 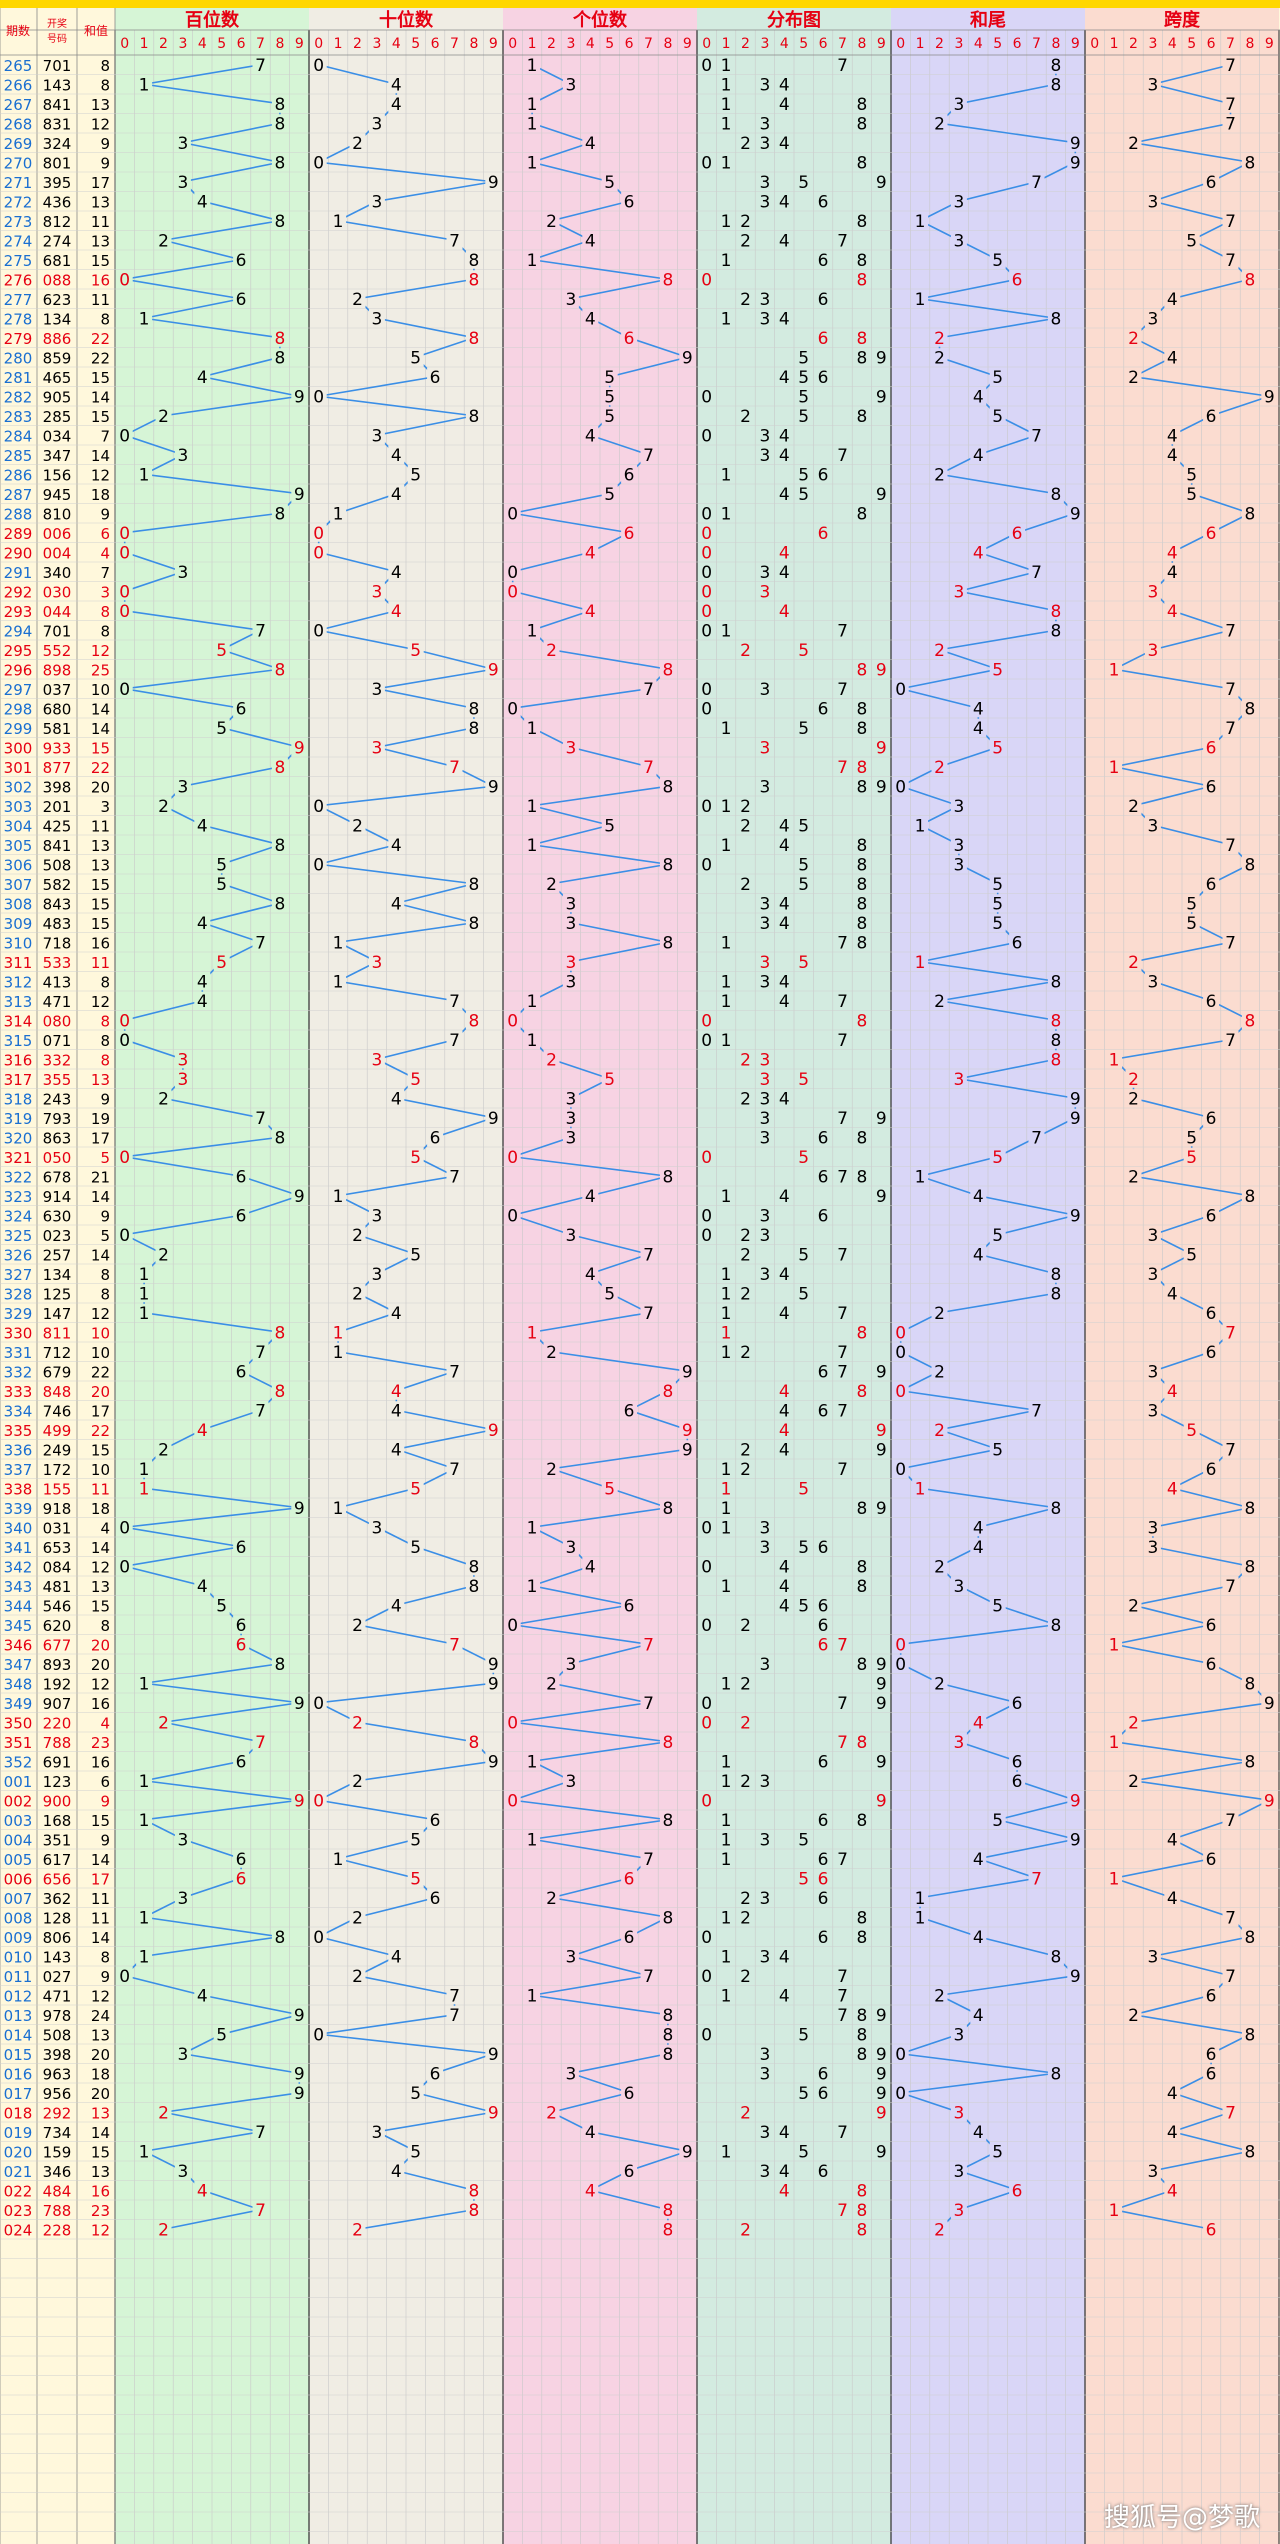 I want to click on number-label: 956, so click(x=57, y=2094).